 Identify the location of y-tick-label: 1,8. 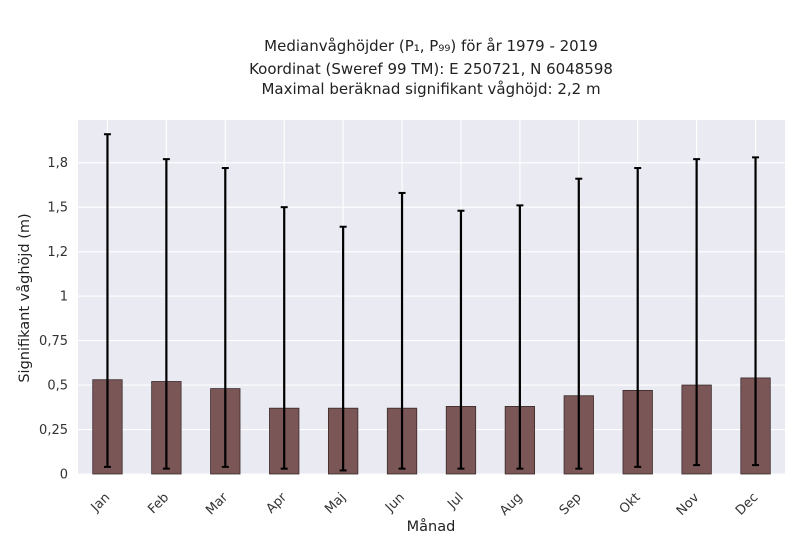
(57, 163).